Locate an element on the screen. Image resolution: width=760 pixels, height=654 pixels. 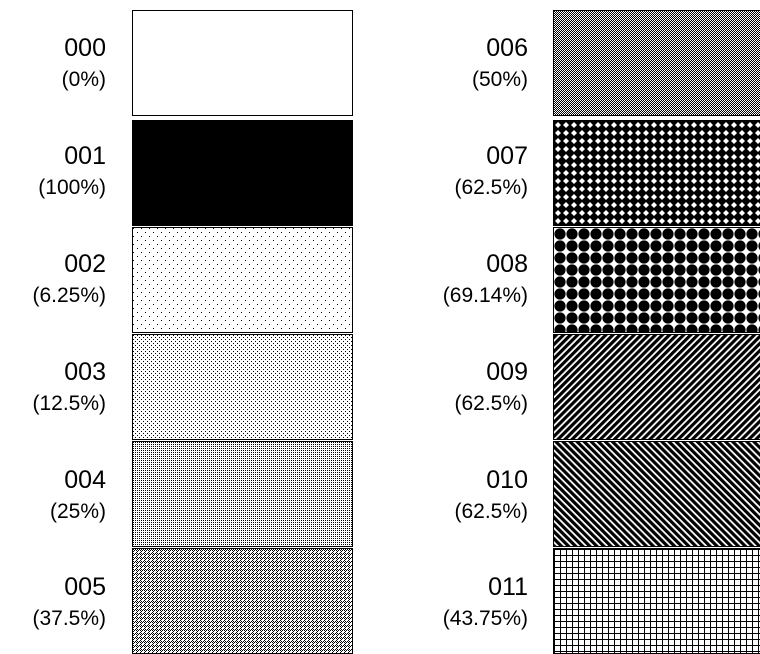
pattern-label-004: 004 (25%) is located at coordinates (53, 494).